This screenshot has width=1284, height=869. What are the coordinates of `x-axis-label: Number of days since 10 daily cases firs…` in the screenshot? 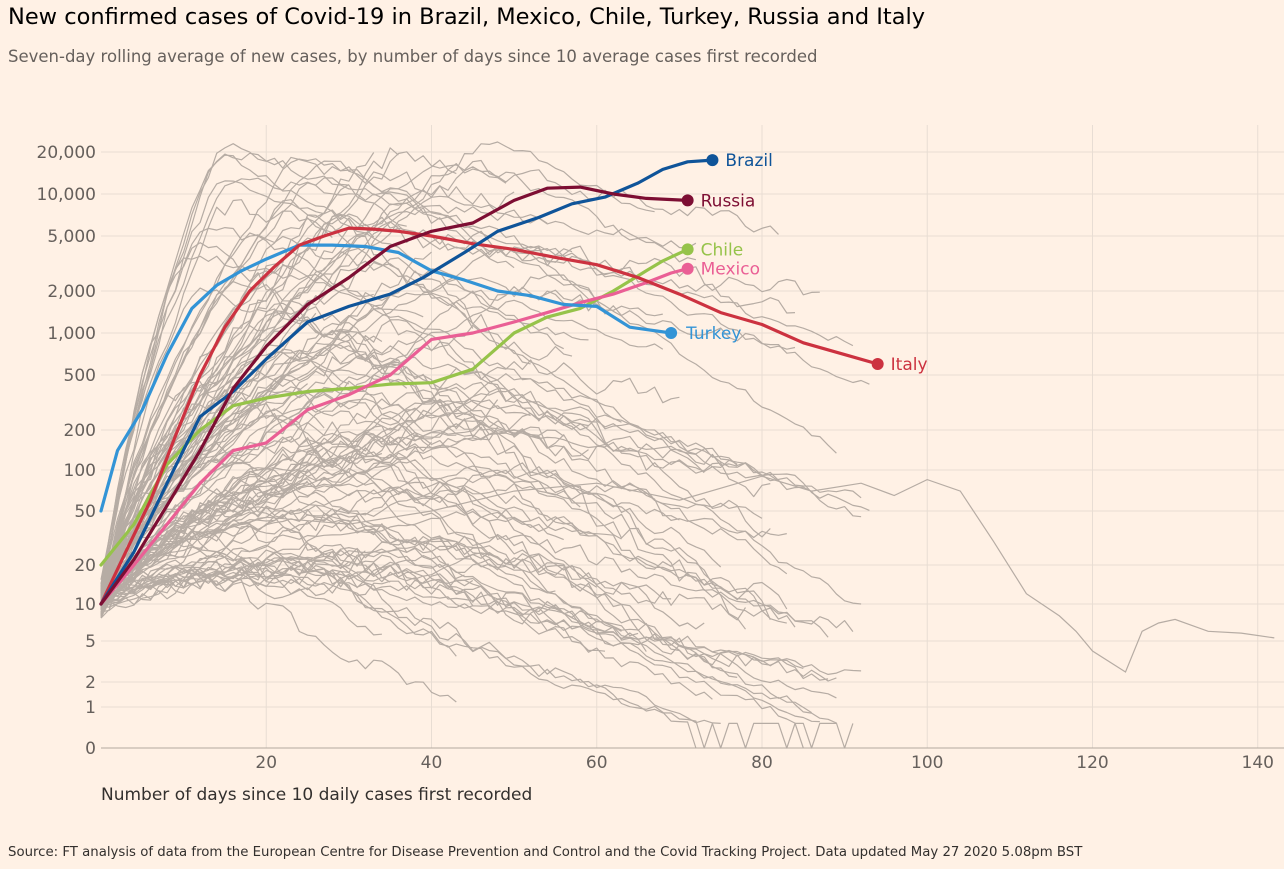 It's located at (316, 795).